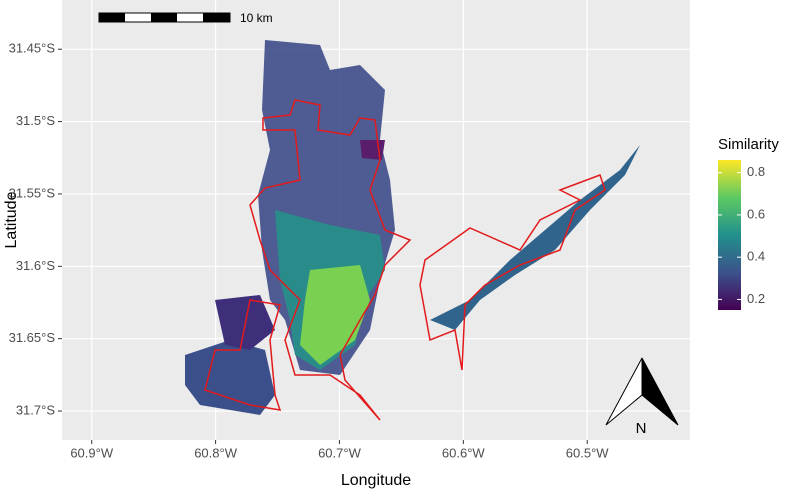 The width and height of the screenshot is (797, 491). Describe the element at coordinates (92, 452) in the screenshot. I see `x-tick-label: 60.9°W` at that location.